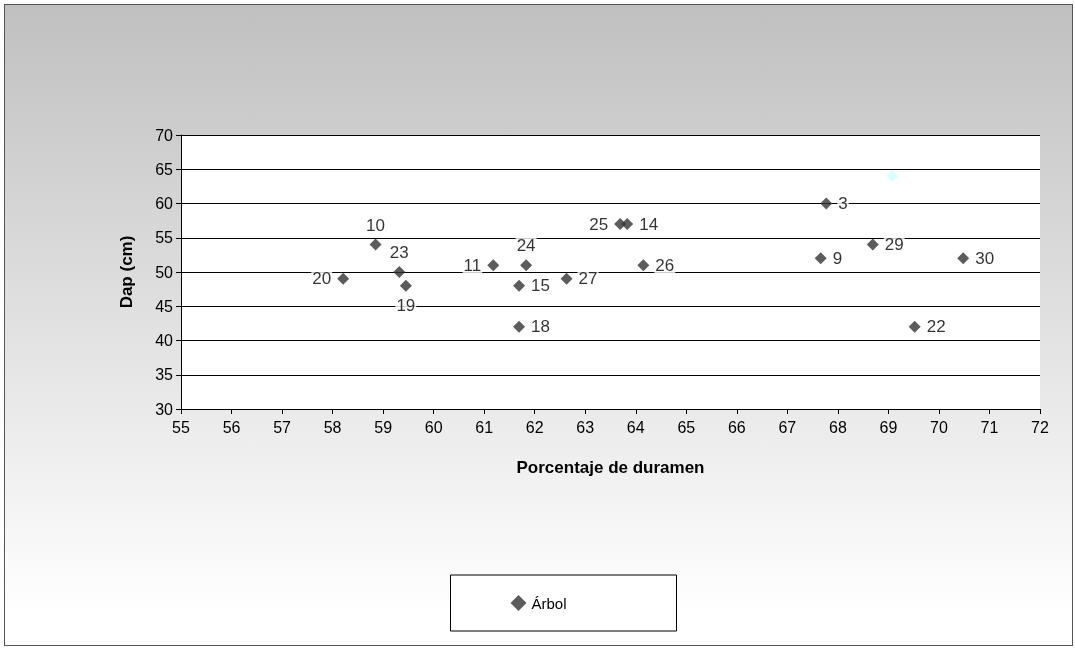 This screenshot has height=648, width=1075. I want to click on y-tick-label: 45, so click(164, 306).